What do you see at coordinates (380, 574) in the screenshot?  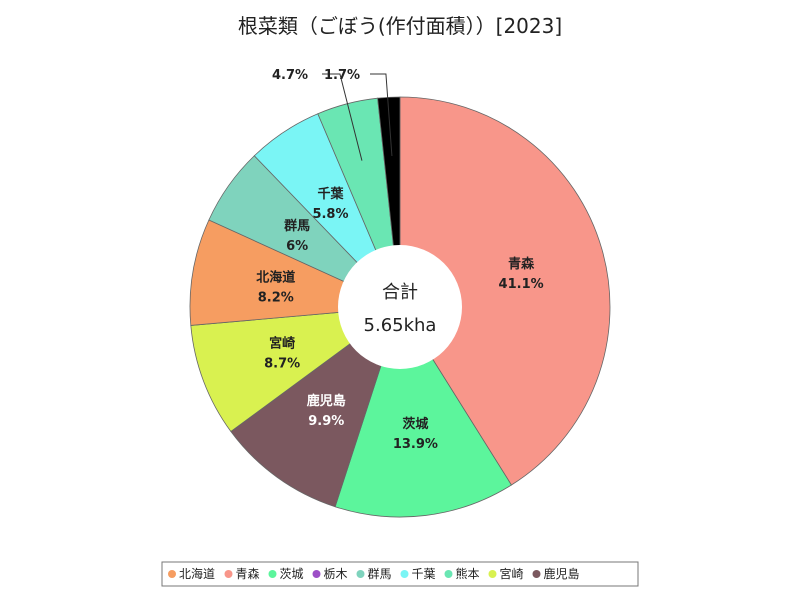 I see `legend-label: 群馬` at bounding box center [380, 574].